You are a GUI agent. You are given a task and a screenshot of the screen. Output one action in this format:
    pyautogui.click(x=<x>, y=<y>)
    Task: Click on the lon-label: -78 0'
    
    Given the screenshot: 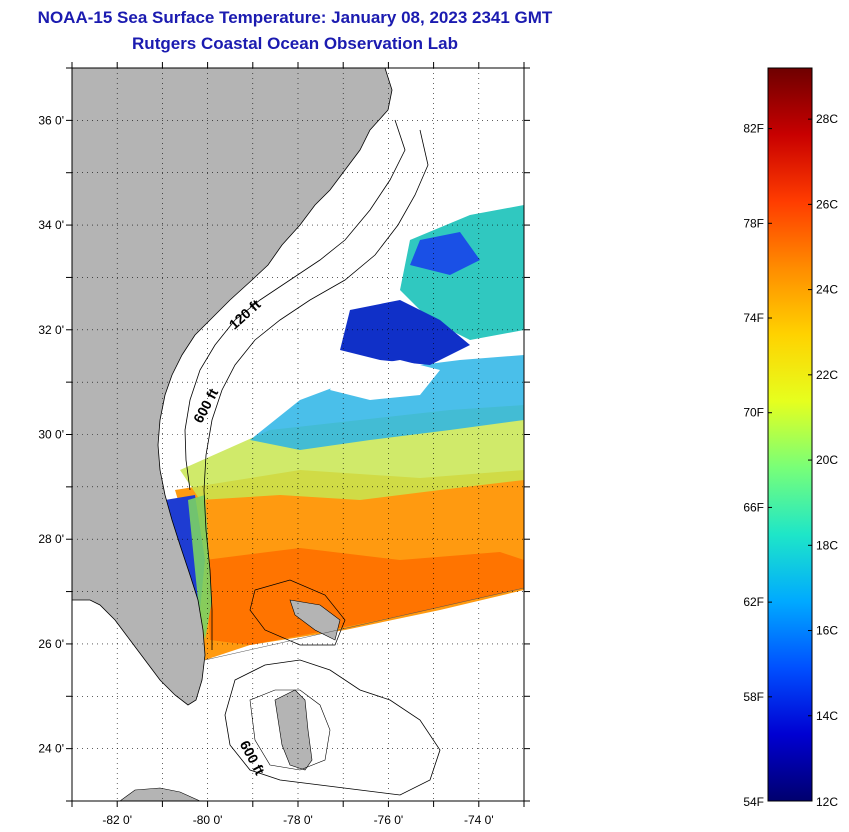 What is the action you would take?
    pyautogui.click(x=298, y=820)
    